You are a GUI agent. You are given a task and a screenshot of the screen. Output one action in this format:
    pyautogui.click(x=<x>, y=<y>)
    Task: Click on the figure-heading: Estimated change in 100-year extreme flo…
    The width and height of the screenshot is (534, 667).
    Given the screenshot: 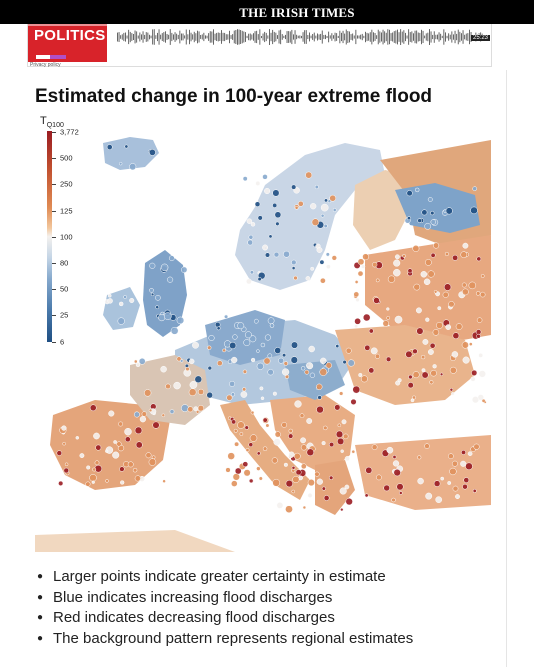 What is the action you would take?
    pyautogui.click(x=234, y=96)
    